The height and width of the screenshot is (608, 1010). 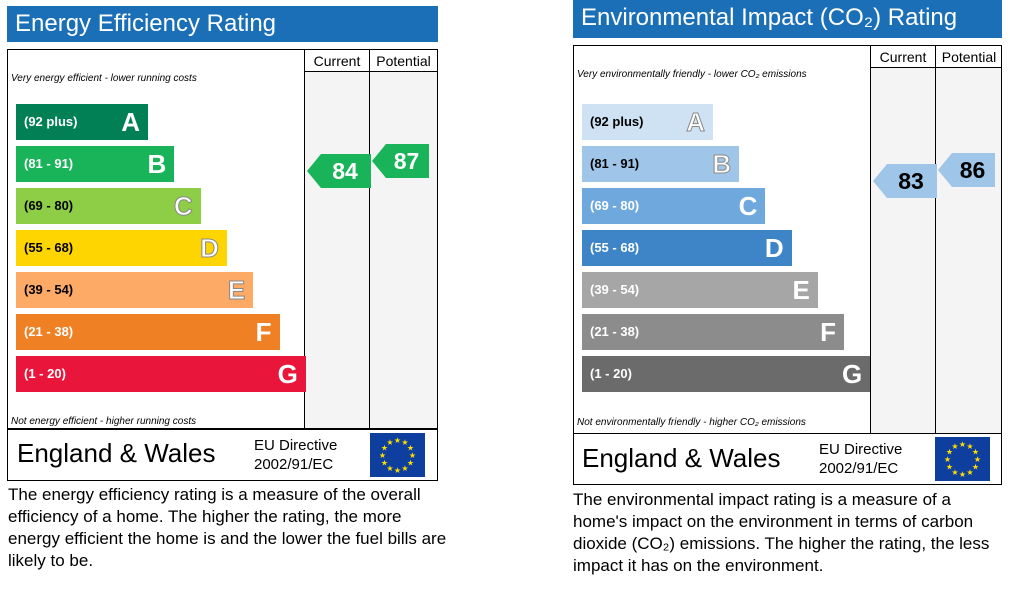 What do you see at coordinates (108, 206) in the screenshot?
I see `energy-band-c: (69 - 80) C` at bounding box center [108, 206].